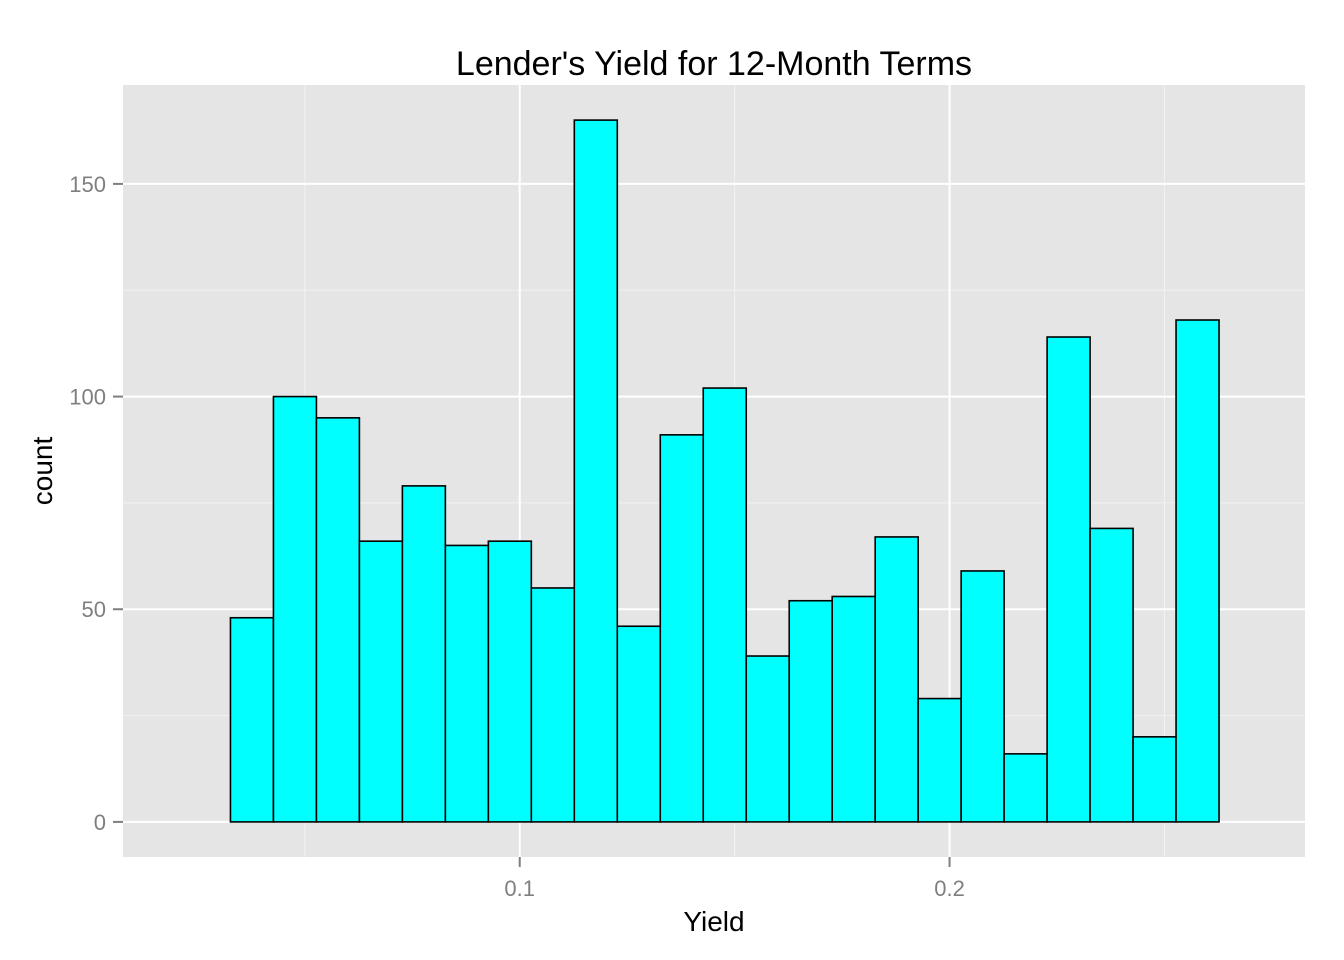  I want to click on y-axis-title: count, so click(42, 471).